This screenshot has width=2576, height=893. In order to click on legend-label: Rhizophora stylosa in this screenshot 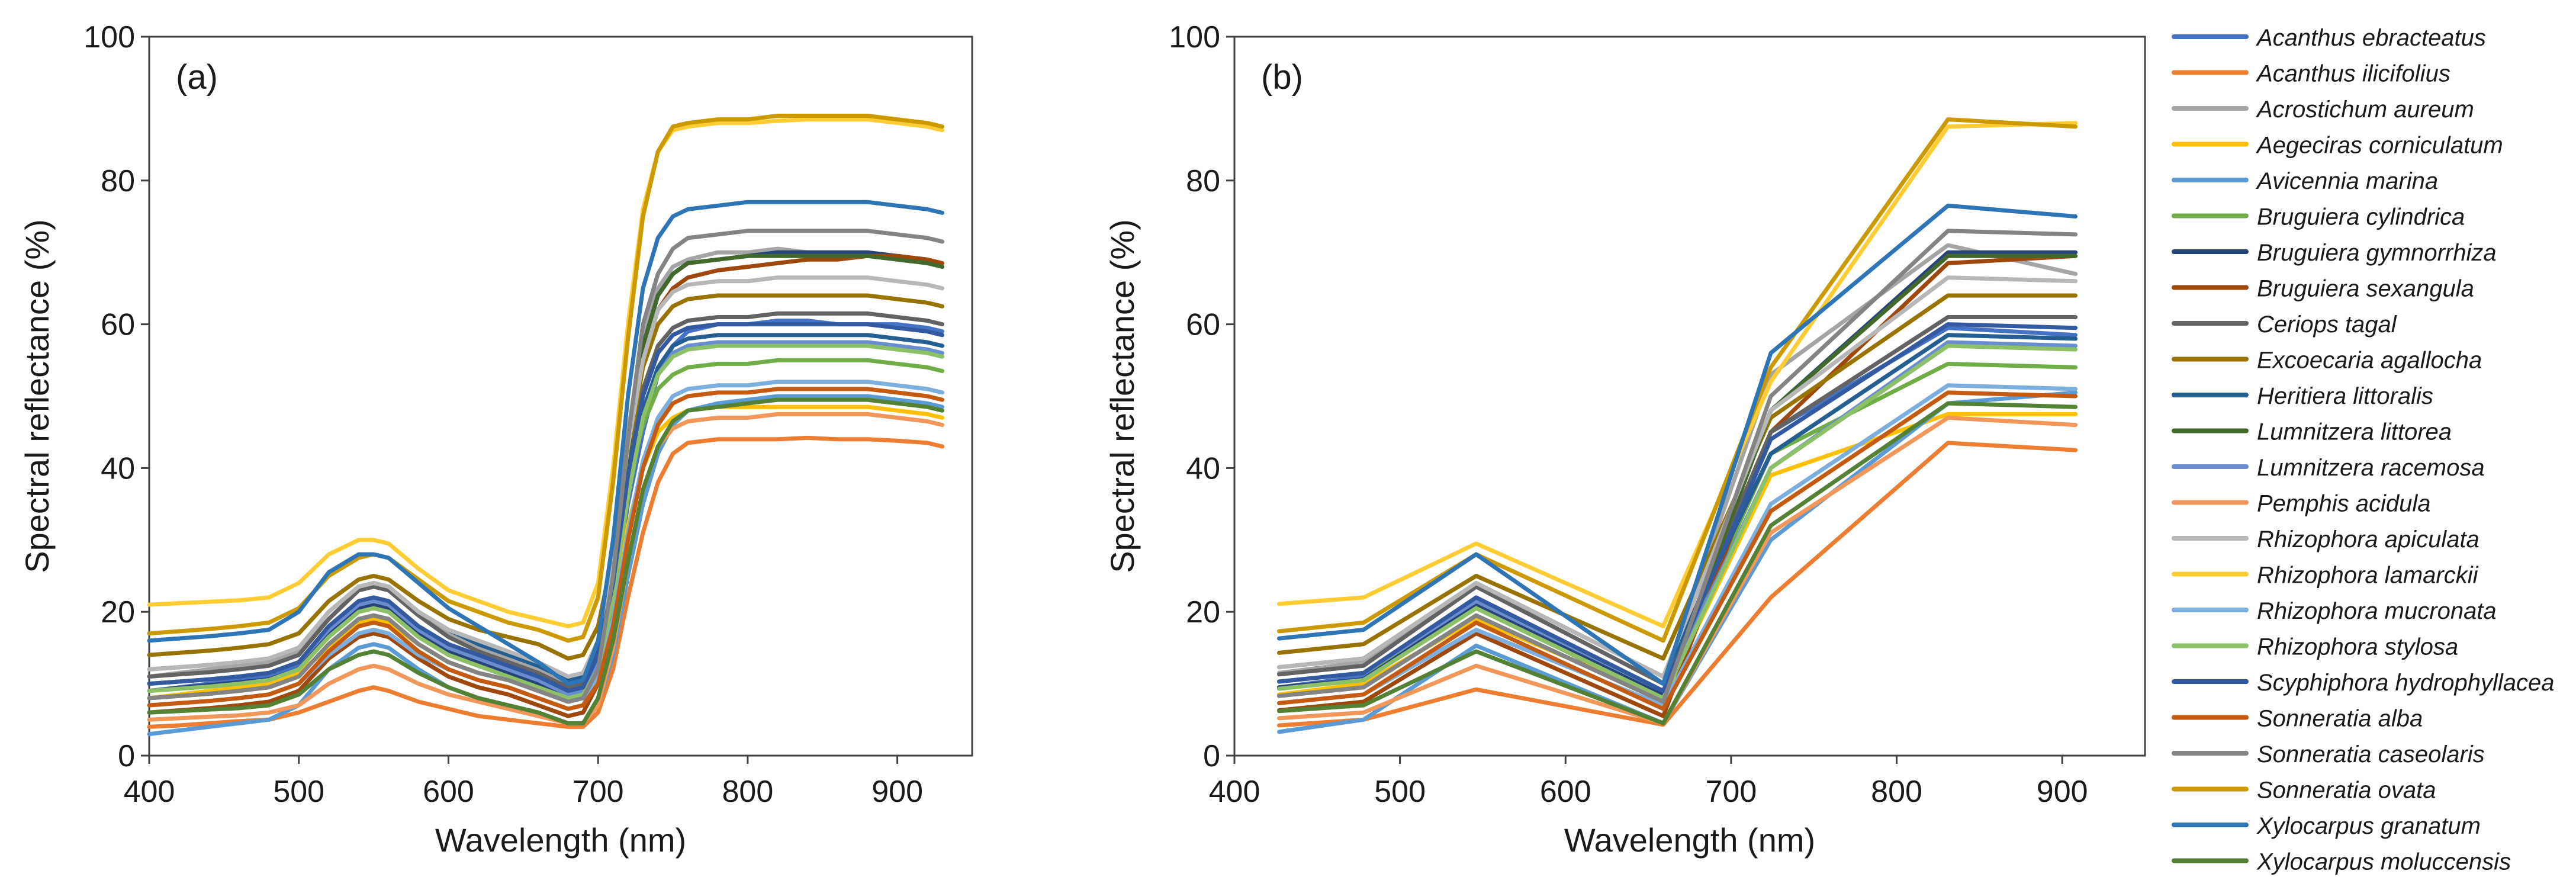, I will do `click(2357, 647)`.